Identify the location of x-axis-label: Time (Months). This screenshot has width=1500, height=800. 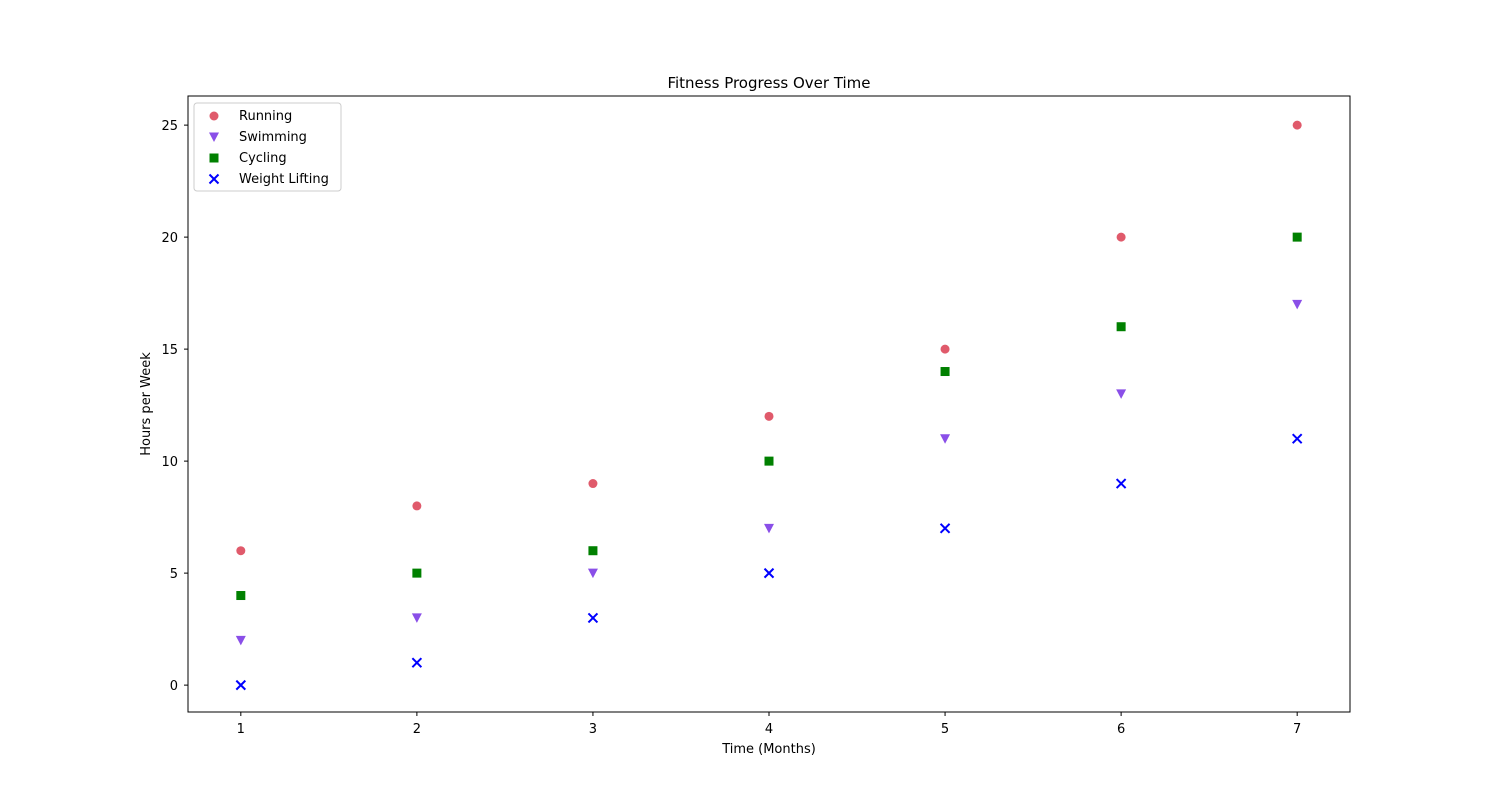
(768, 749).